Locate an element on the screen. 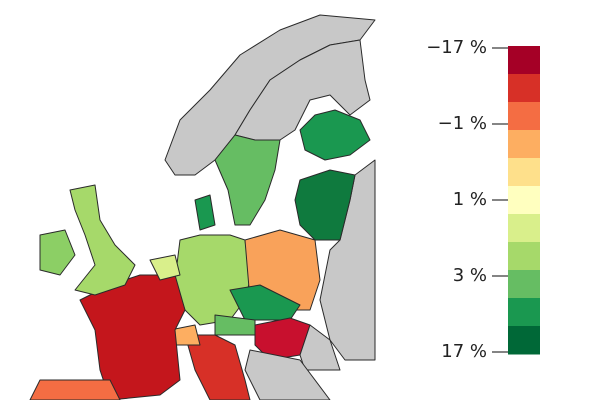  region-benelux is located at coordinates (165, 267).